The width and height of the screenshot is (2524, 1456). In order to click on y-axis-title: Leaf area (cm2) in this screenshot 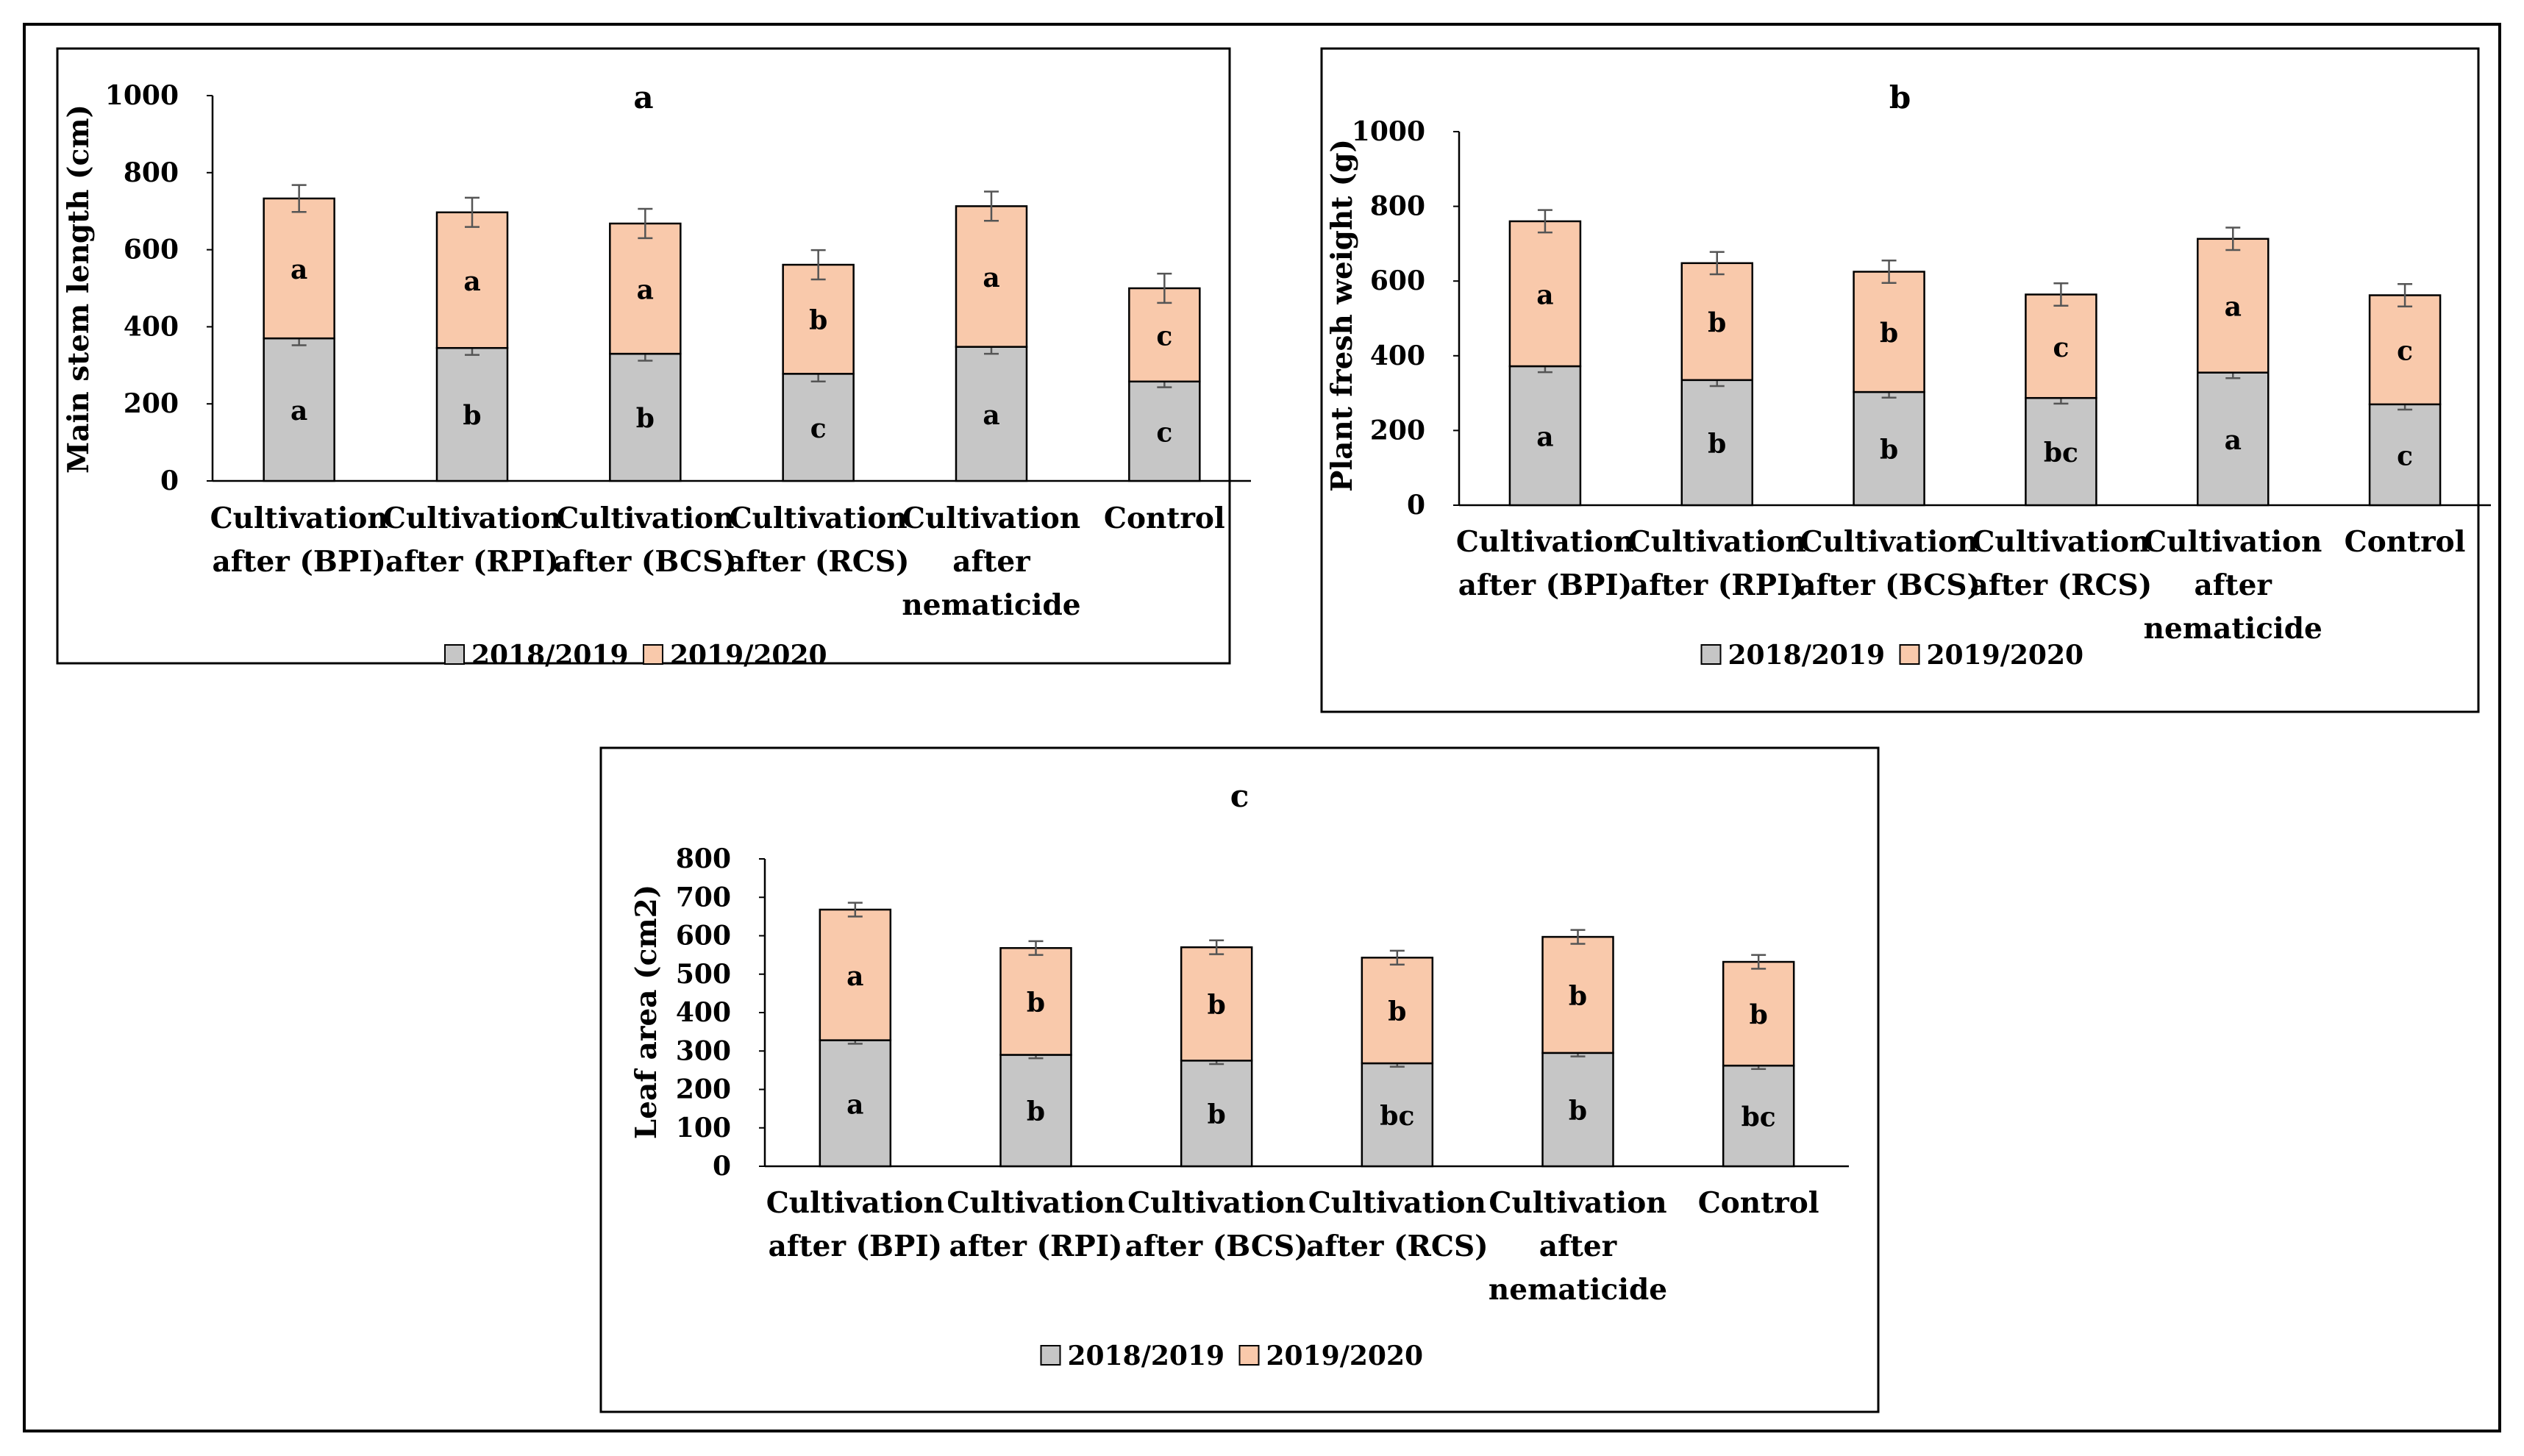, I will do `click(646, 1012)`.